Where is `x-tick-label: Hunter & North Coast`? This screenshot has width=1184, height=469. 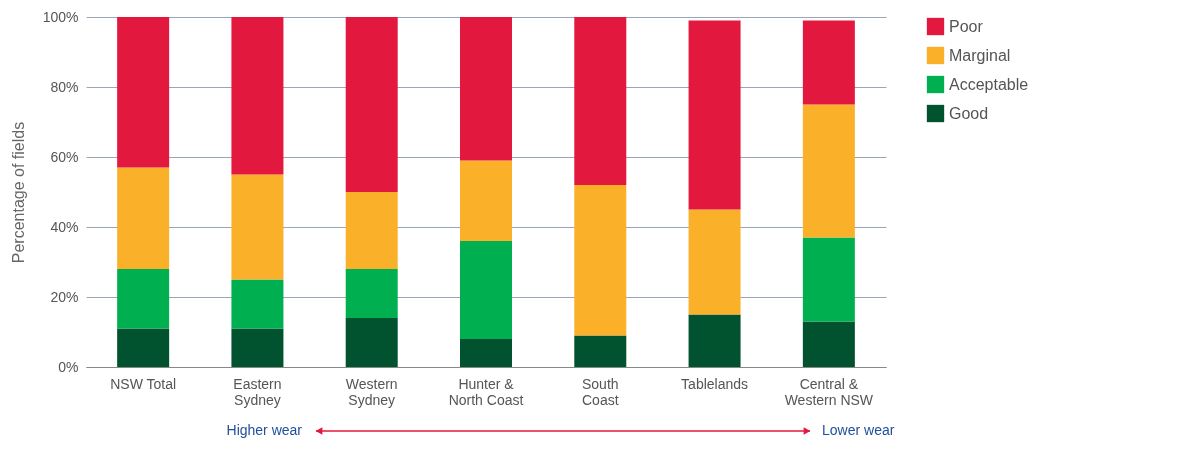
x-tick-label: Hunter & North Coast is located at coordinates (486, 391).